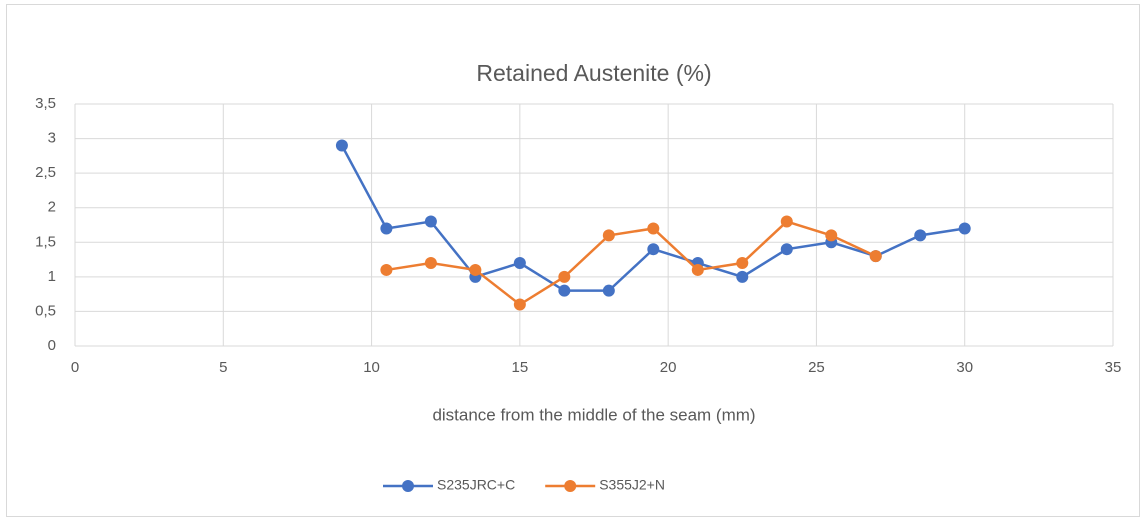 The image size is (1145, 521). What do you see at coordinates (52, 207) in the screenshot?
I see `y-tick-label: 2` at bounding box center [52, 207].